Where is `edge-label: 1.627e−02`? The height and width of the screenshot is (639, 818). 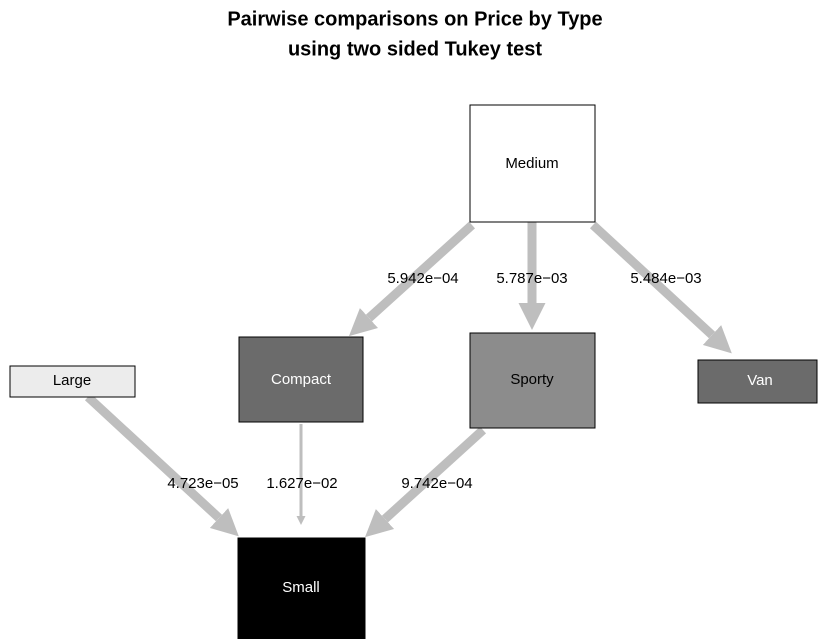 edge-label: 1.627e−02 is located at coordinates (301, 483).